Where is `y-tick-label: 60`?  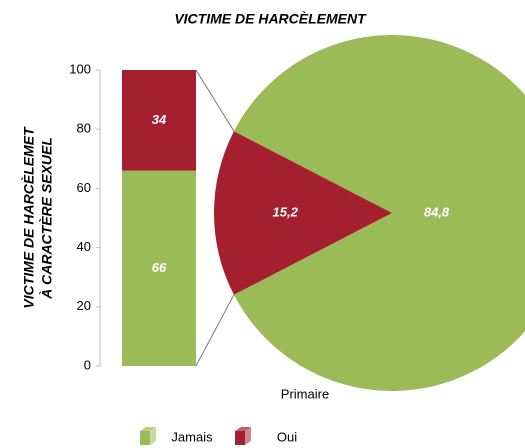
y-tick-label: 60 is located at coordinates (84, 187).